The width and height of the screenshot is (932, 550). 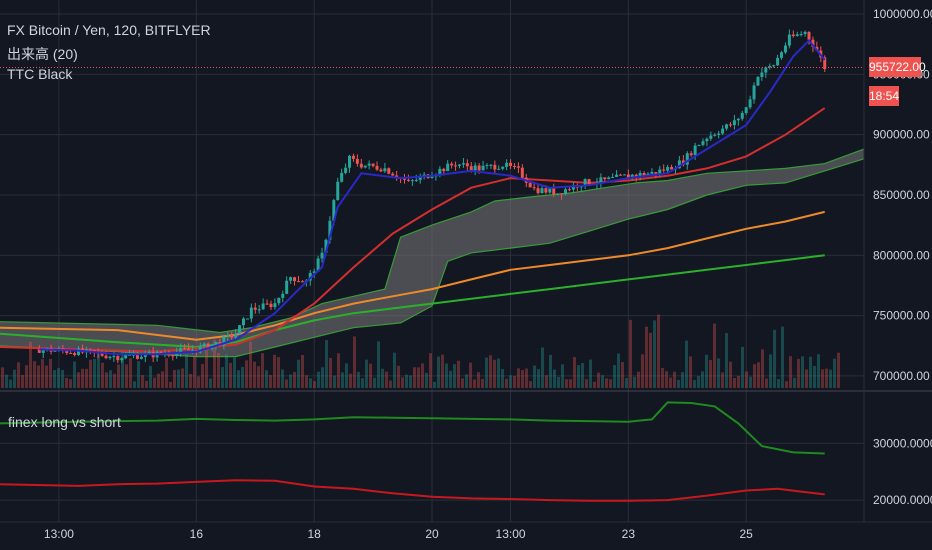 What do you see at coordinates (64, 422) in the screenshot?
I see `indicator-pane-title: finex long vs short` at bounding box center [64, 422].